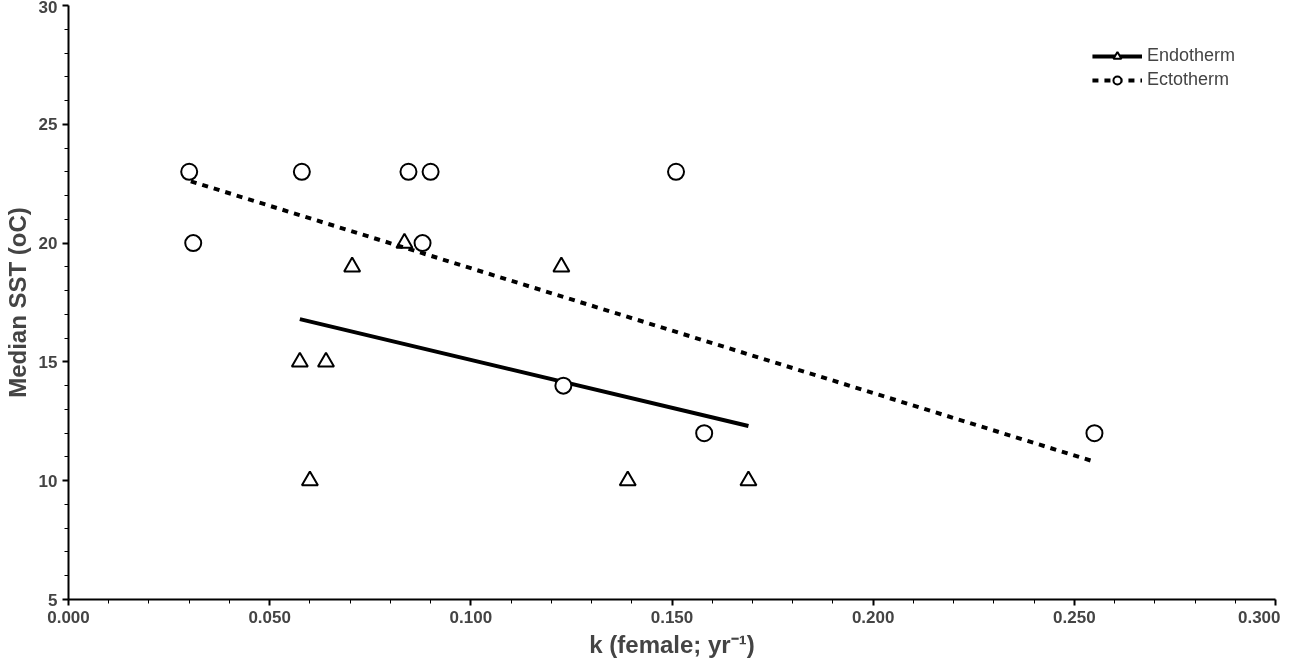 This screenshot has width=1295, height=670. I want to click on y-tick-label: 25, so click(48, 125).